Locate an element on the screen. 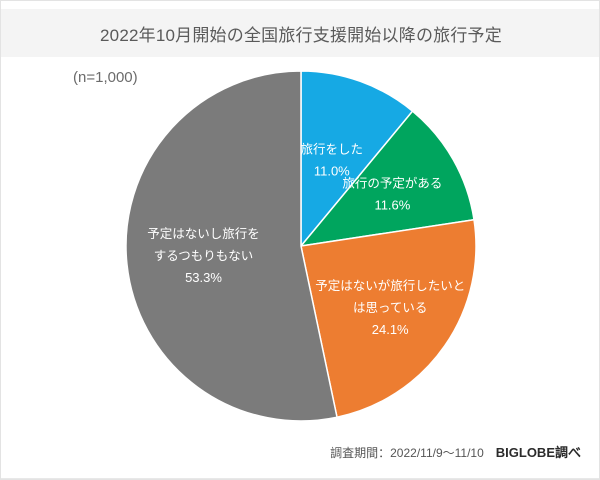  footer: 調査期間：2022/11/9〜11/10 BIGLOBE調べ is located at coordinates (455, 451).